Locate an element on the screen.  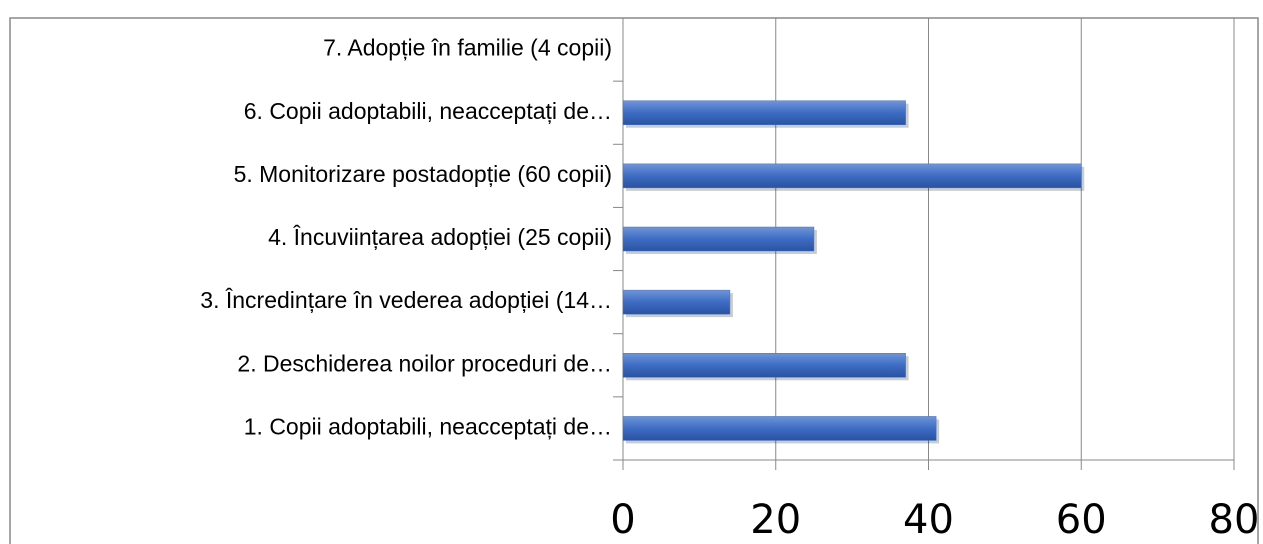
y-tick-label: 7. Adopție în familie (4 copii) is located at coordinates (467, 48).